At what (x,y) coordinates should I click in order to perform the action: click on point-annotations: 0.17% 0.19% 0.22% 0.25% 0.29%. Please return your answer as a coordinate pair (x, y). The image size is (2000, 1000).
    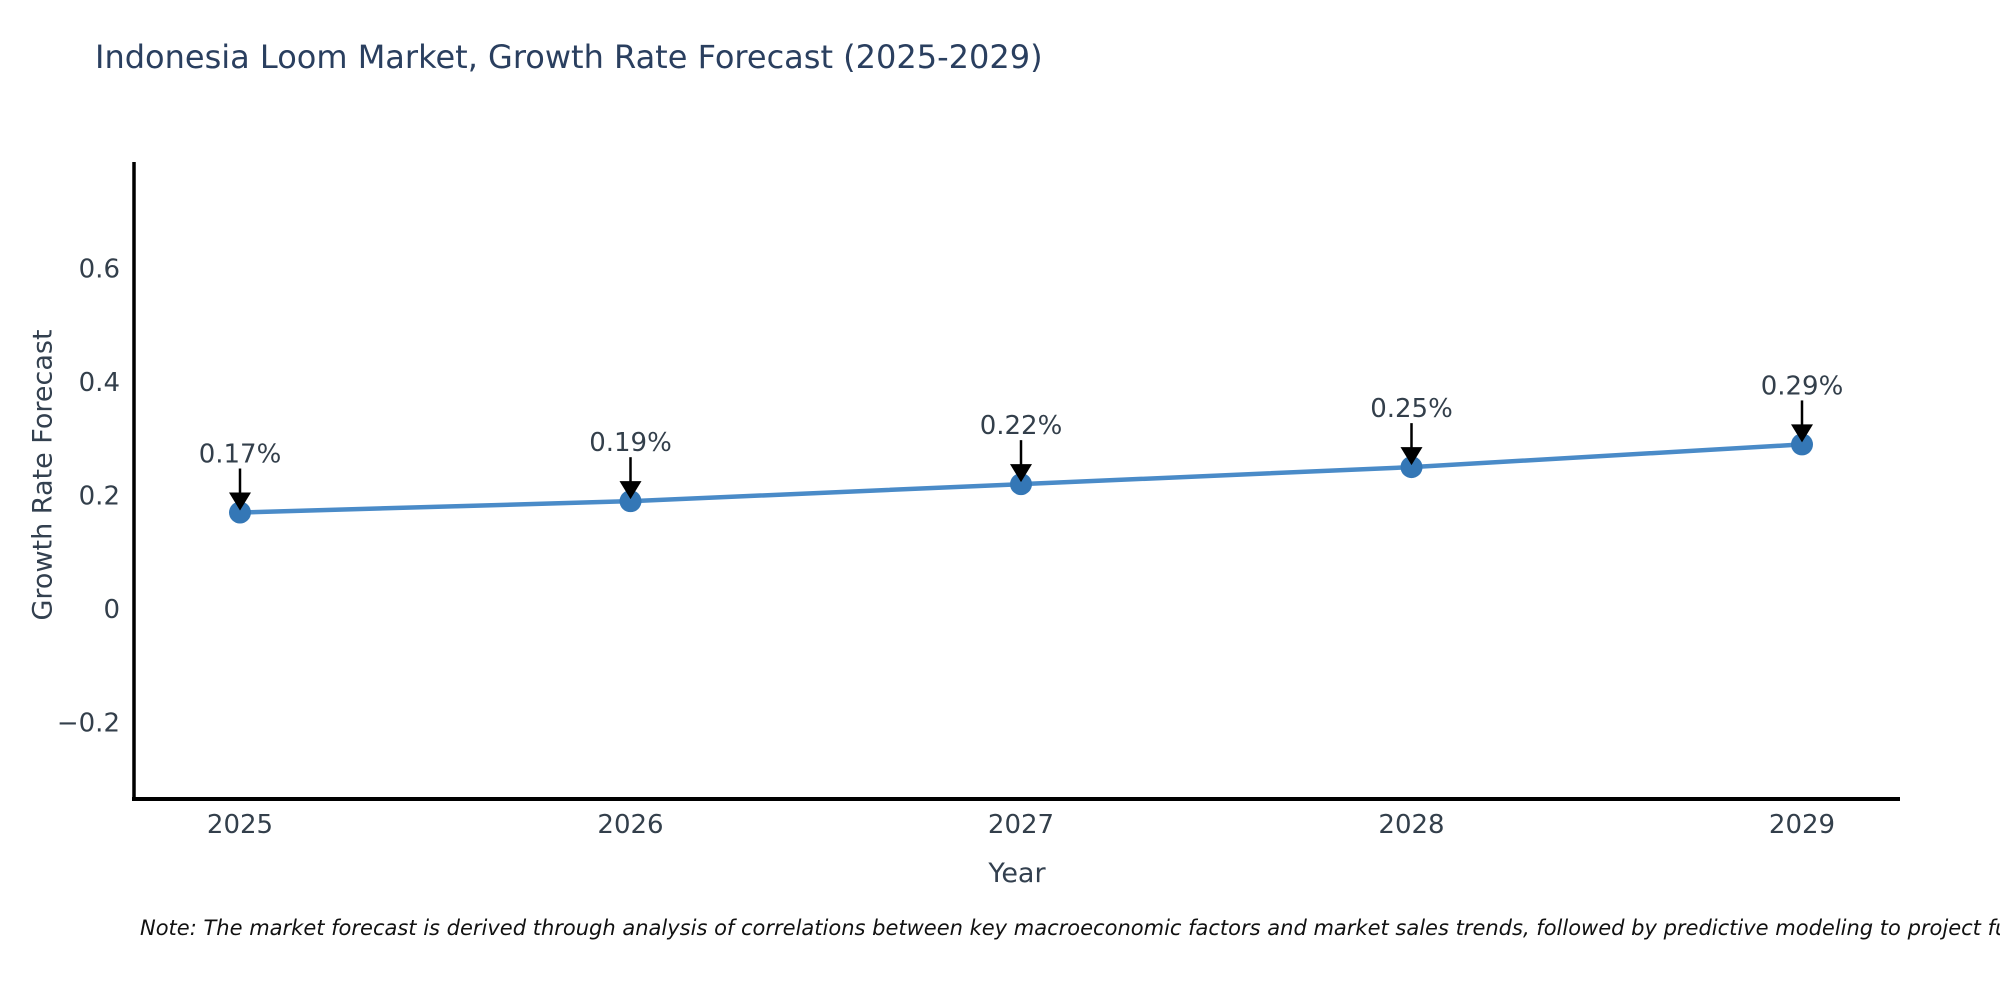
    Looking at the image, I should click on (1021, 441).